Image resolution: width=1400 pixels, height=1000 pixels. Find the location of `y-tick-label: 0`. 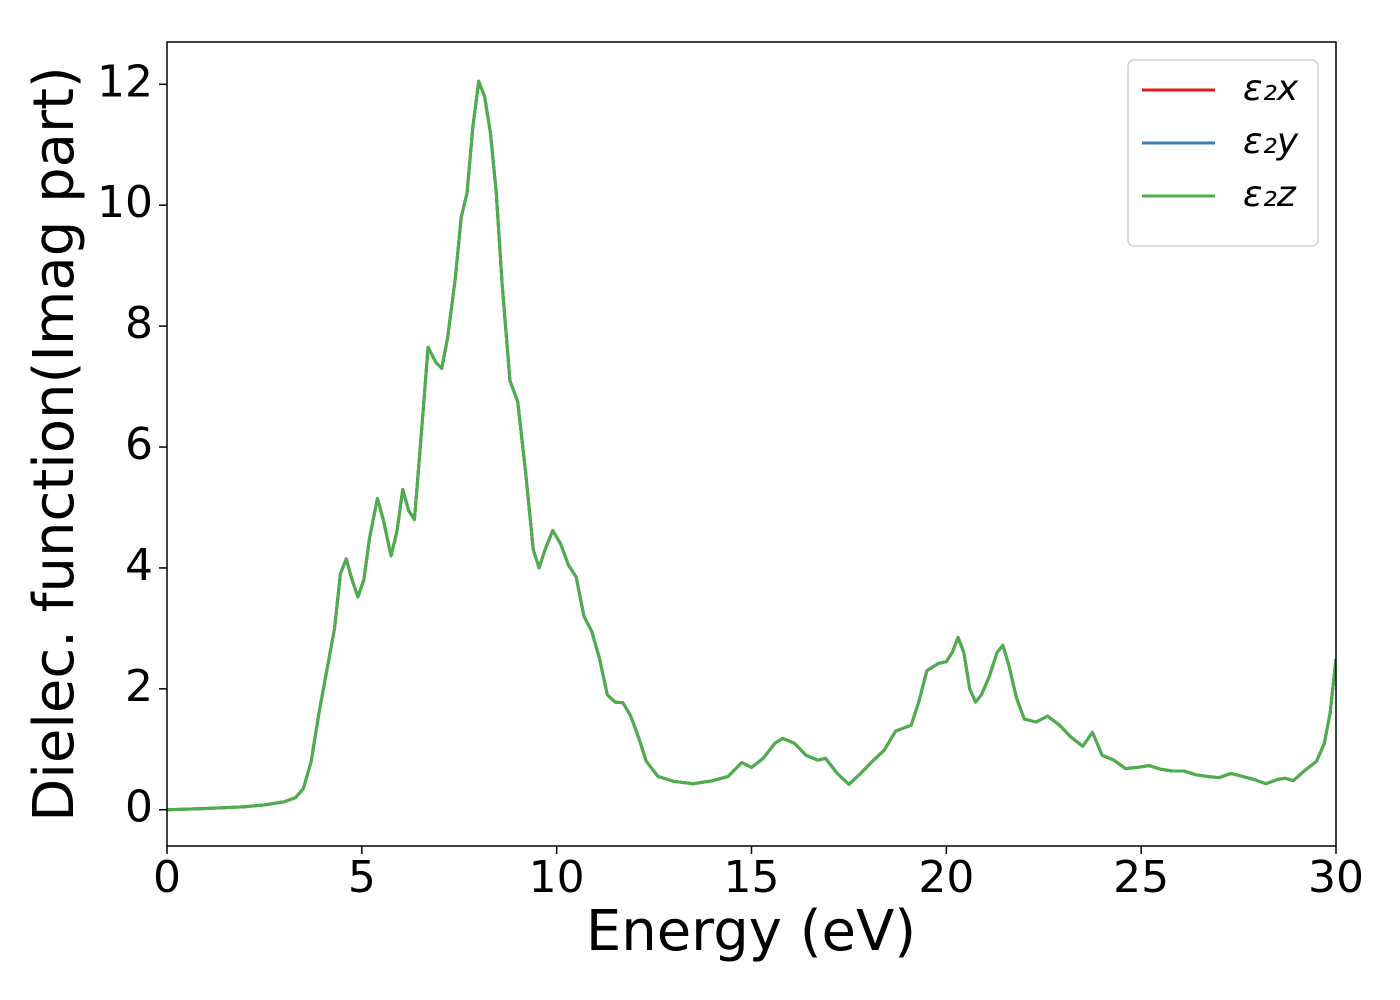

y-tick-label: 0 is located at coordinates (139, 807).